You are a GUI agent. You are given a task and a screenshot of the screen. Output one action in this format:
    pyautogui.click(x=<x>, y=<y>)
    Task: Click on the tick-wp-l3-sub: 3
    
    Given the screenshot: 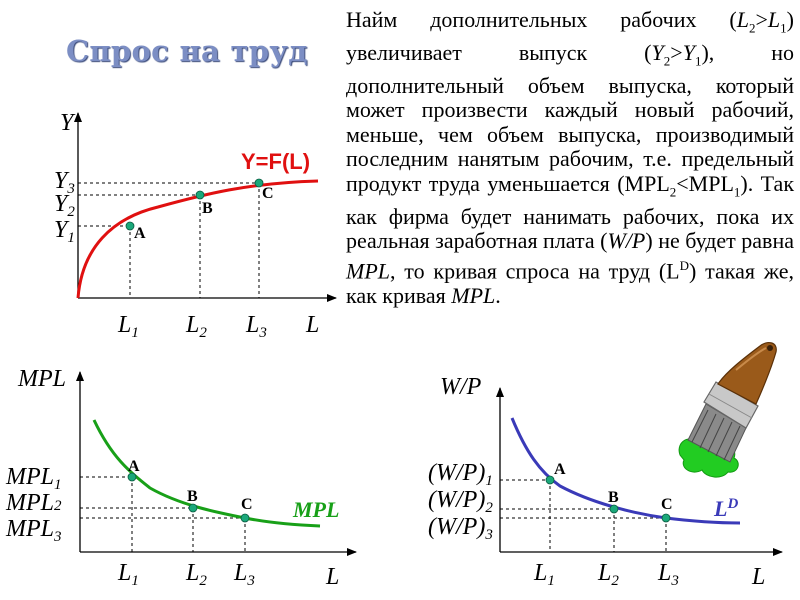 What is the action you would take?
    pyautogui.click(x=674, y=581)
    